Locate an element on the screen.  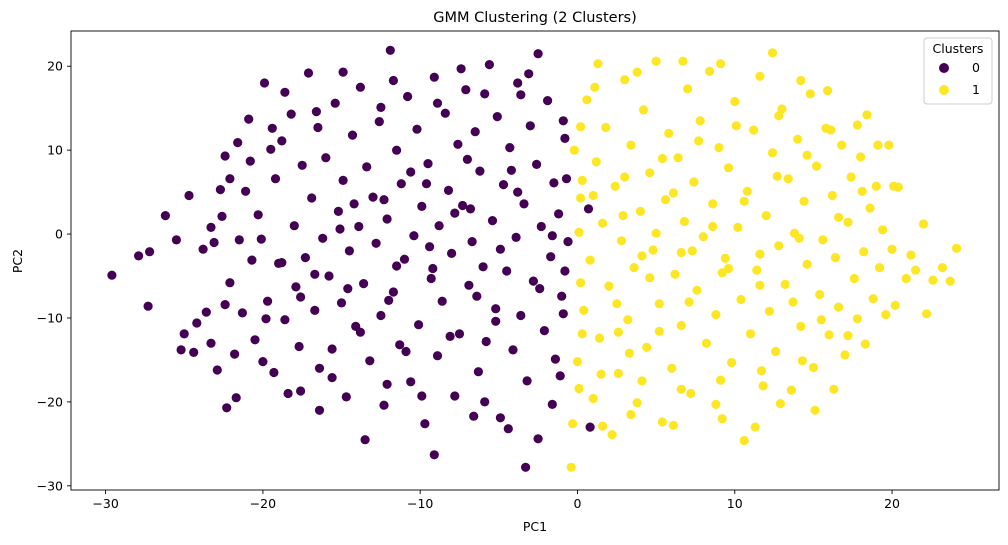
legend-label-0: 0 is located at coordinates (976, 67).